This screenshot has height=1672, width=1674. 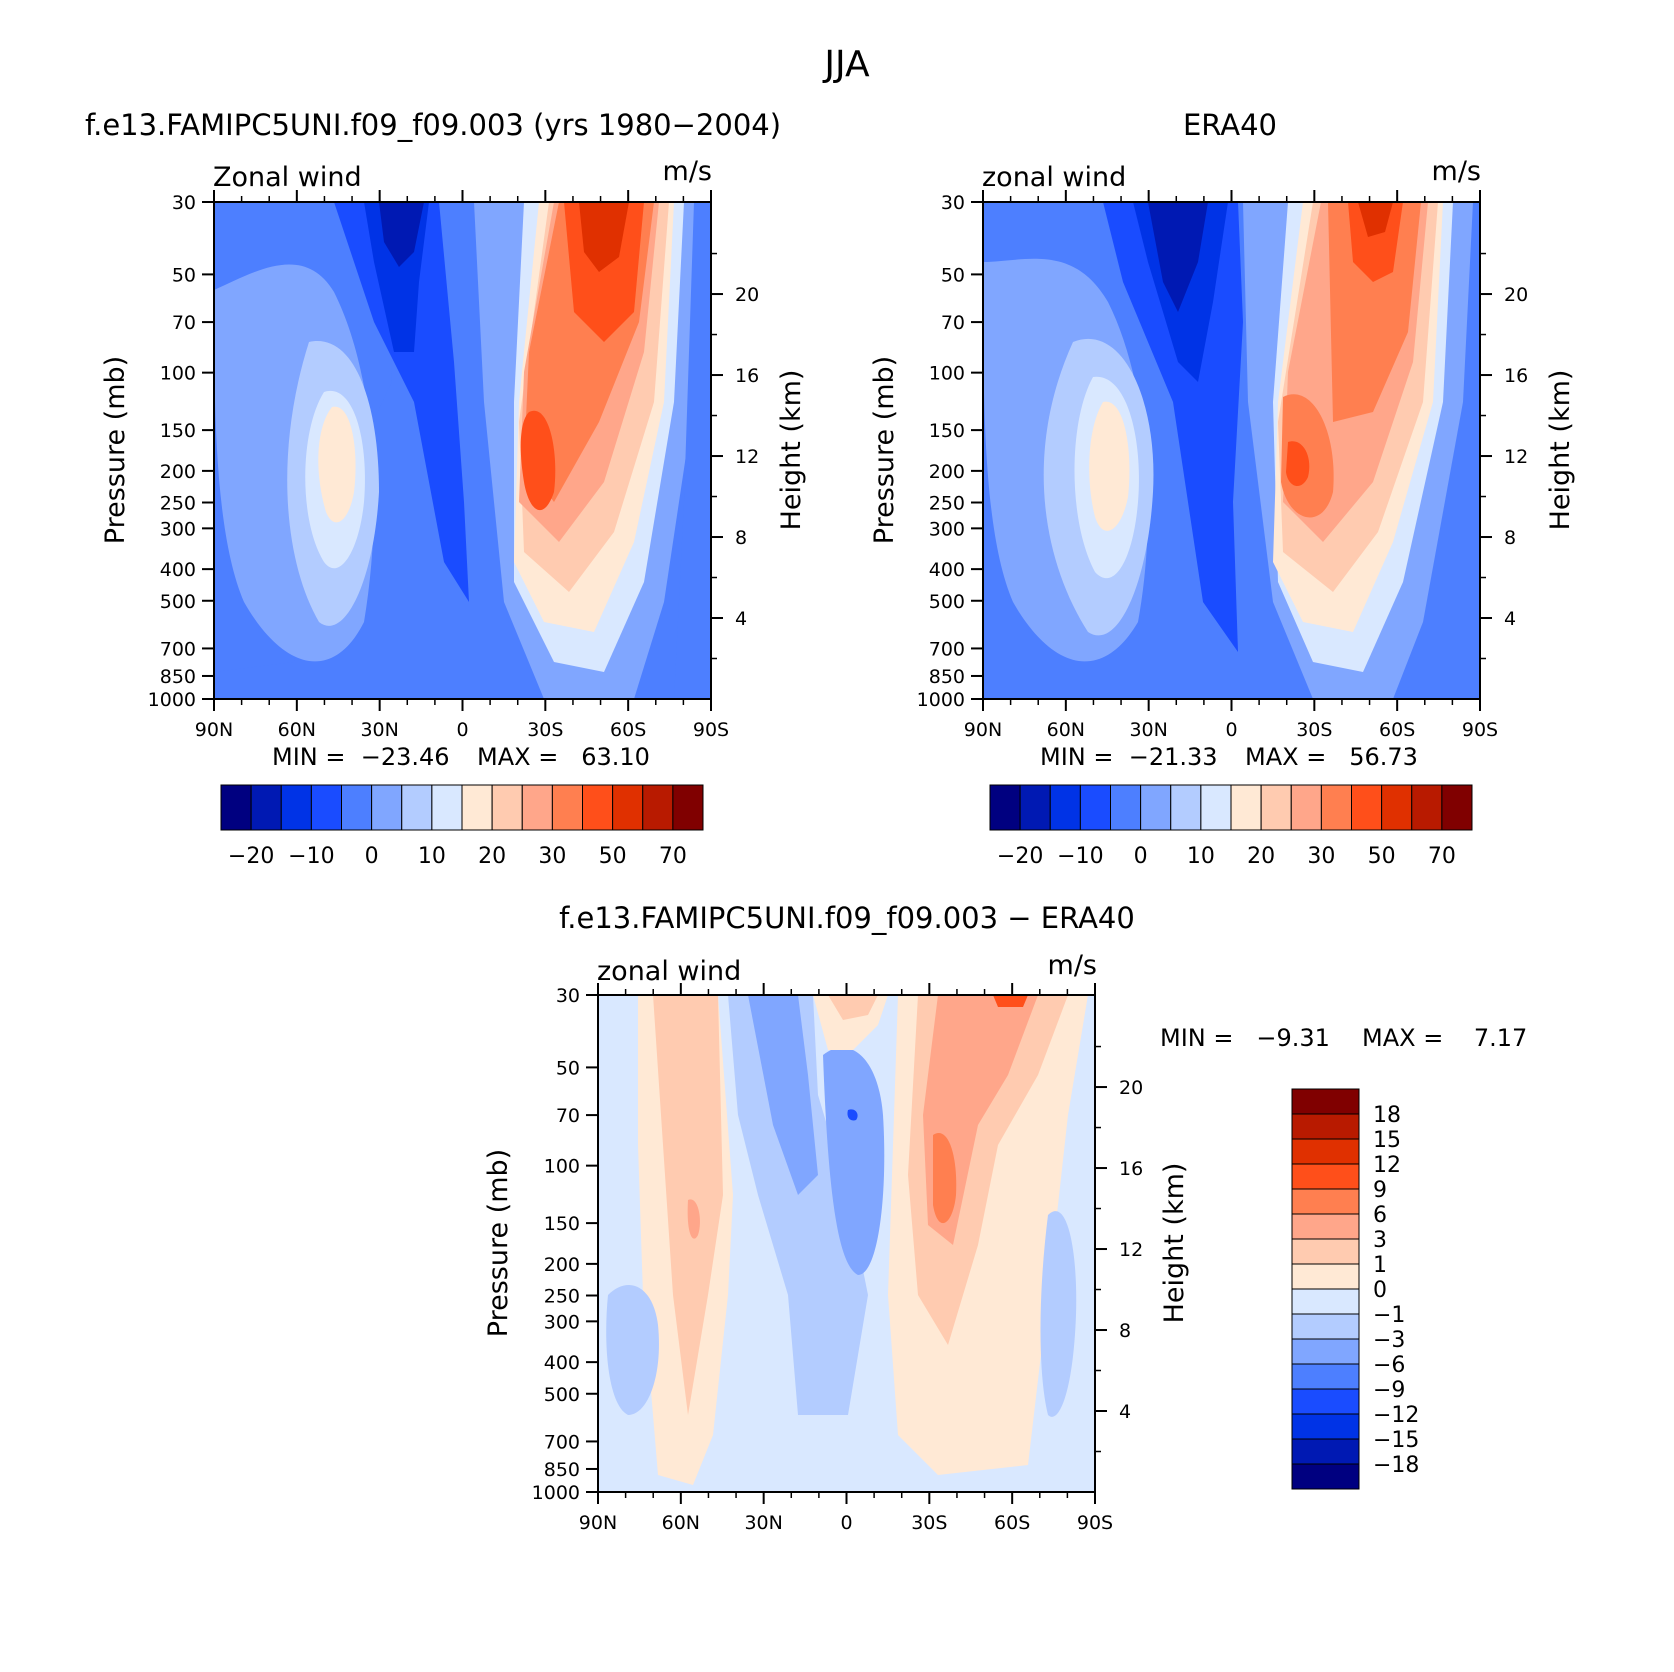 I want to click on y-tick-label: 150, so click(x=562, y=1224).